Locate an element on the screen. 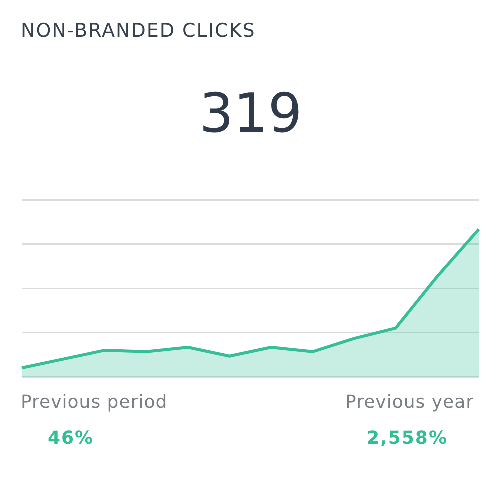 The width and height of the screenshot is (502, 498). text: Previous year is located at coordinates (410, 402).